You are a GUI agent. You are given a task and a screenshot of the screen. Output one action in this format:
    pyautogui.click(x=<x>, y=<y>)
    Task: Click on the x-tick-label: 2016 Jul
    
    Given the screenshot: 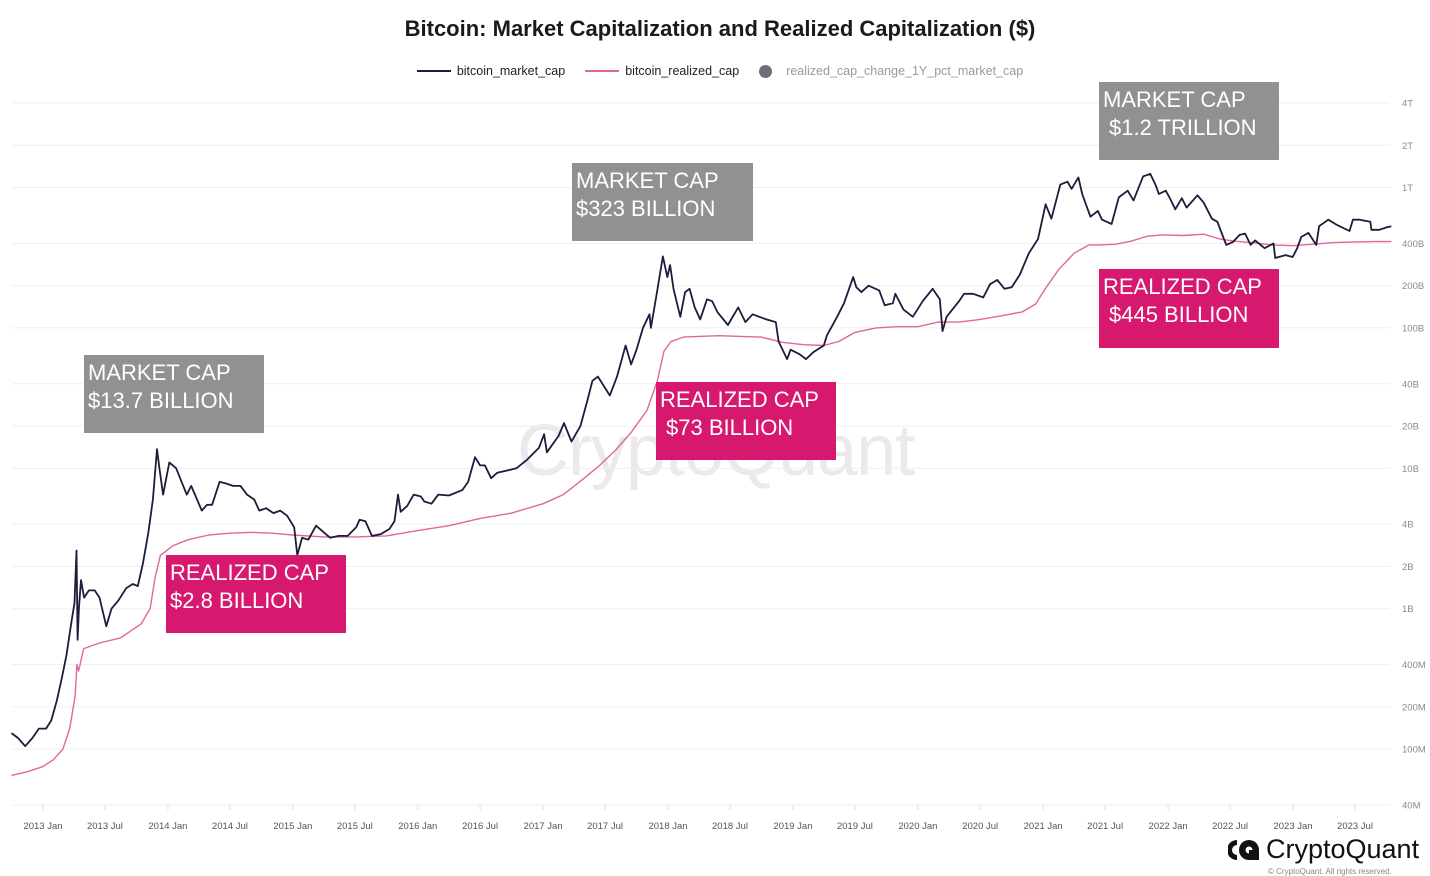 What is the action you would take?
    pyautogui.click(x=480, y=826)
    